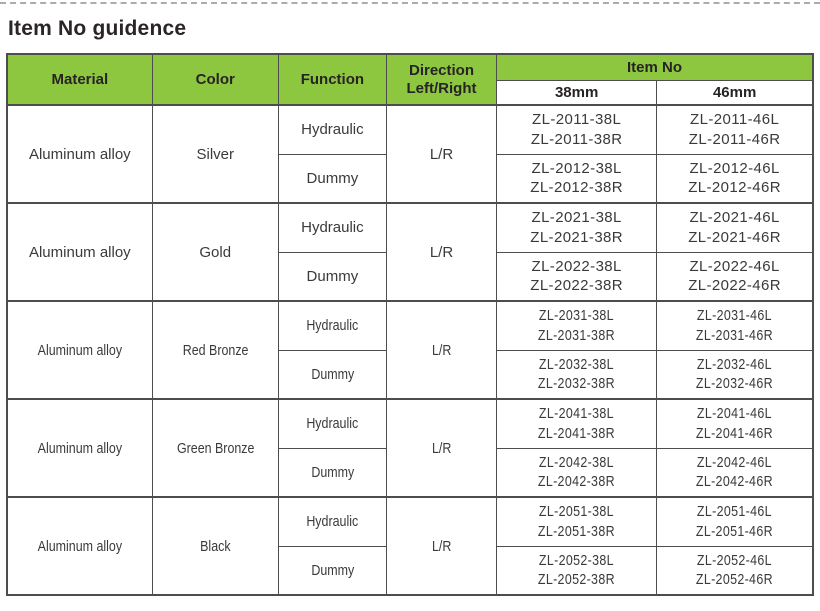 The image size is (820, 611). I want to click on header-size-38mm: 38mm, so click(577, 92).